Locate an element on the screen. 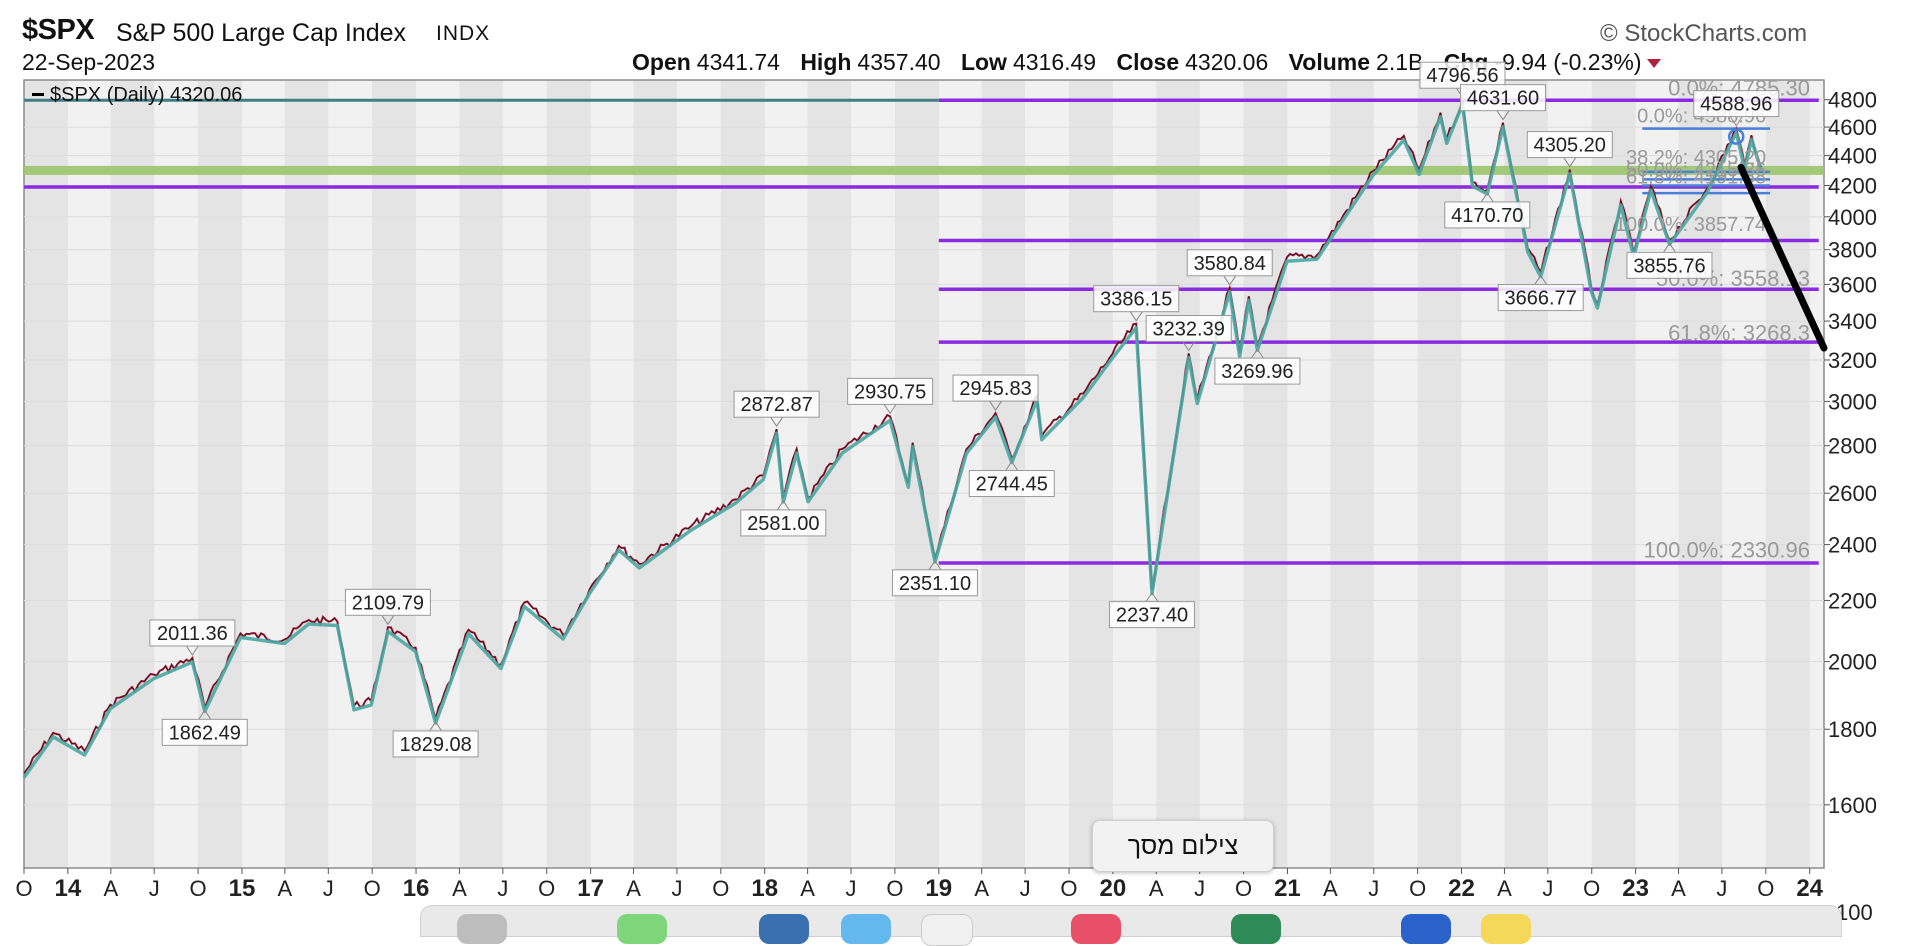 This screenshot has height=946, width=1920. dock-photos-icon is located at coordinates (947, 930).